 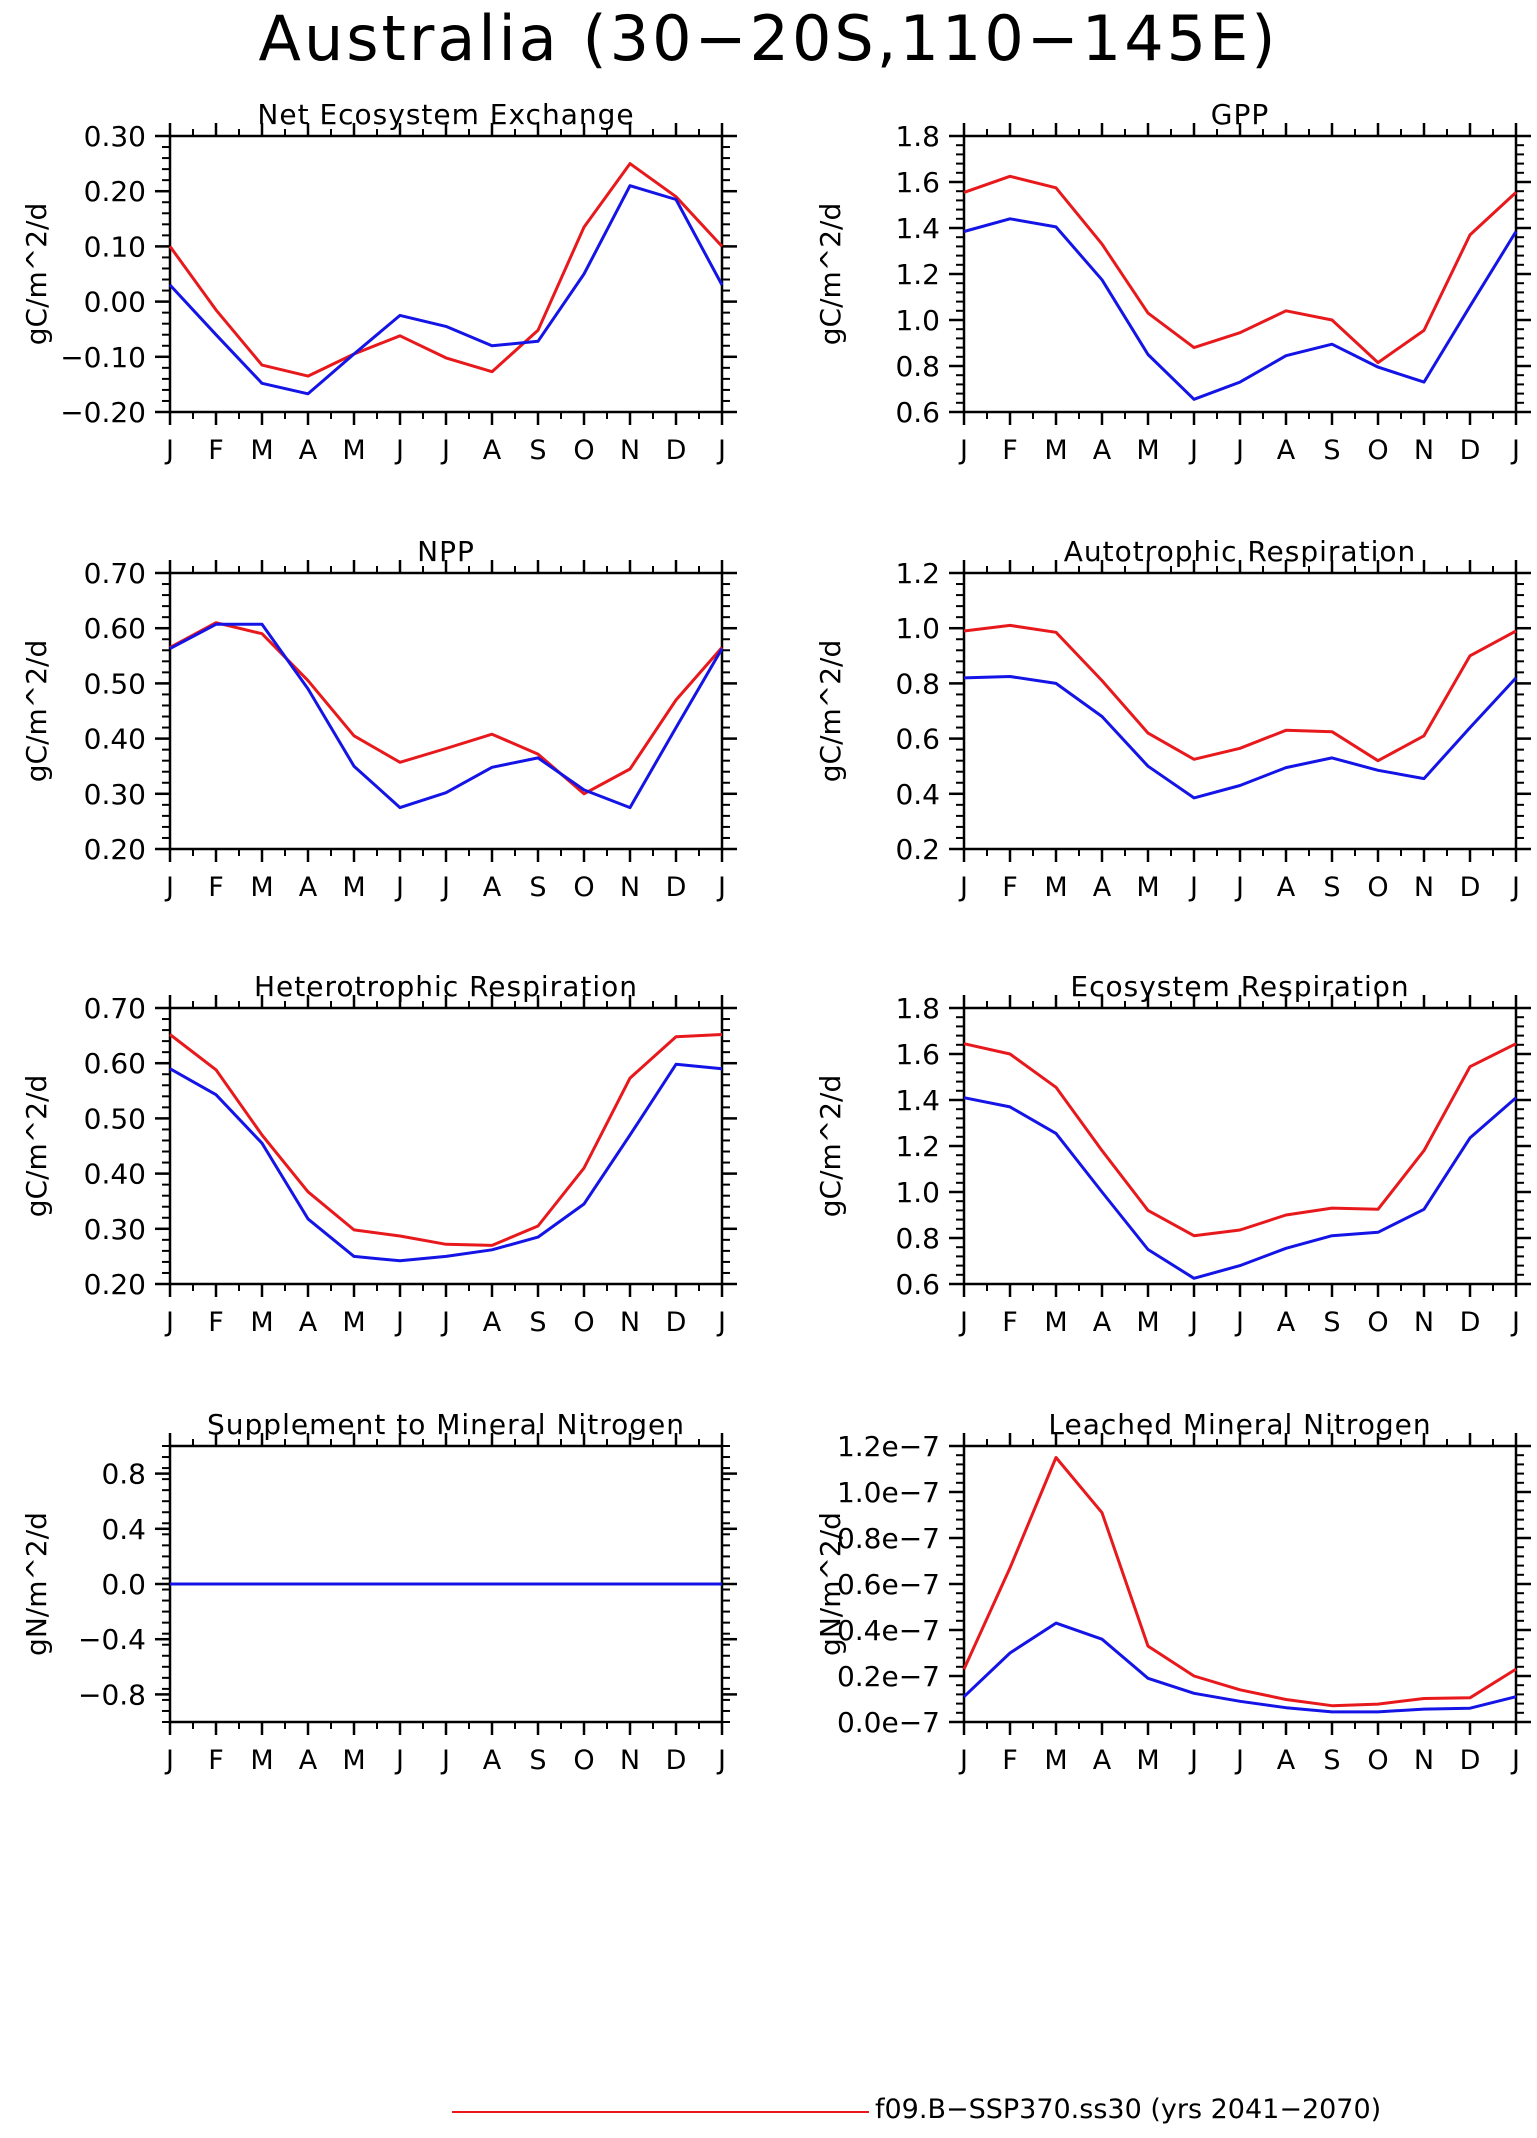 What do you see at coordinates (1239, 986) in the screenshot?
I see `panel-title: Ecosystem Respiration` at bounding box center [1239, 986].